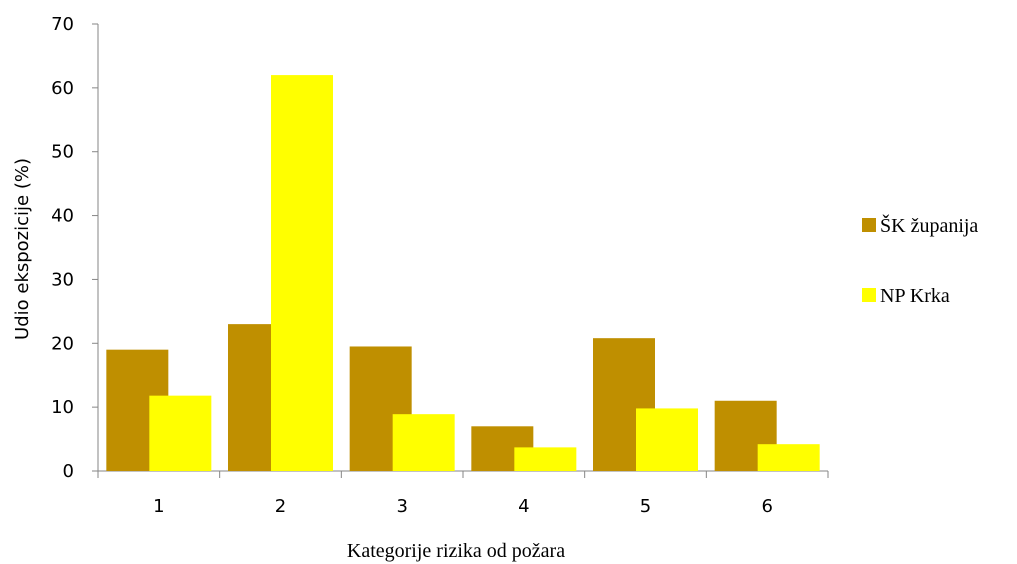 Image resolution: width=1017 pixels, height=564 pixels. What do you see at coordinates (523, 506) in the screenshot?
I see `x-tick-label: 4` at bounding box center [523, 506].